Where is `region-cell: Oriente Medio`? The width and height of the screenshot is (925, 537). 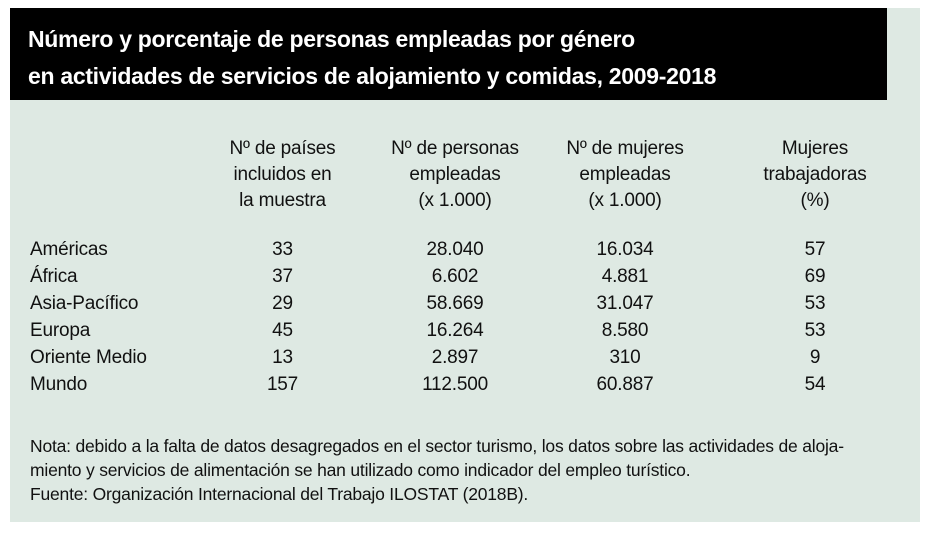 region-cell: Oriente Medio is located at coordinates (88, 357).